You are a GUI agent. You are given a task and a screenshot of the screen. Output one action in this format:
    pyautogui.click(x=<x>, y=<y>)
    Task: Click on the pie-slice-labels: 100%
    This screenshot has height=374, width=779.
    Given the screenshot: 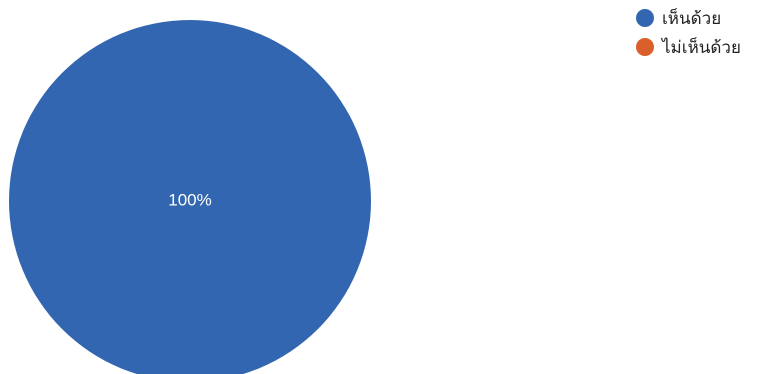 What is the action you would take?
    pyautogui.click(x=189, y=199)
    